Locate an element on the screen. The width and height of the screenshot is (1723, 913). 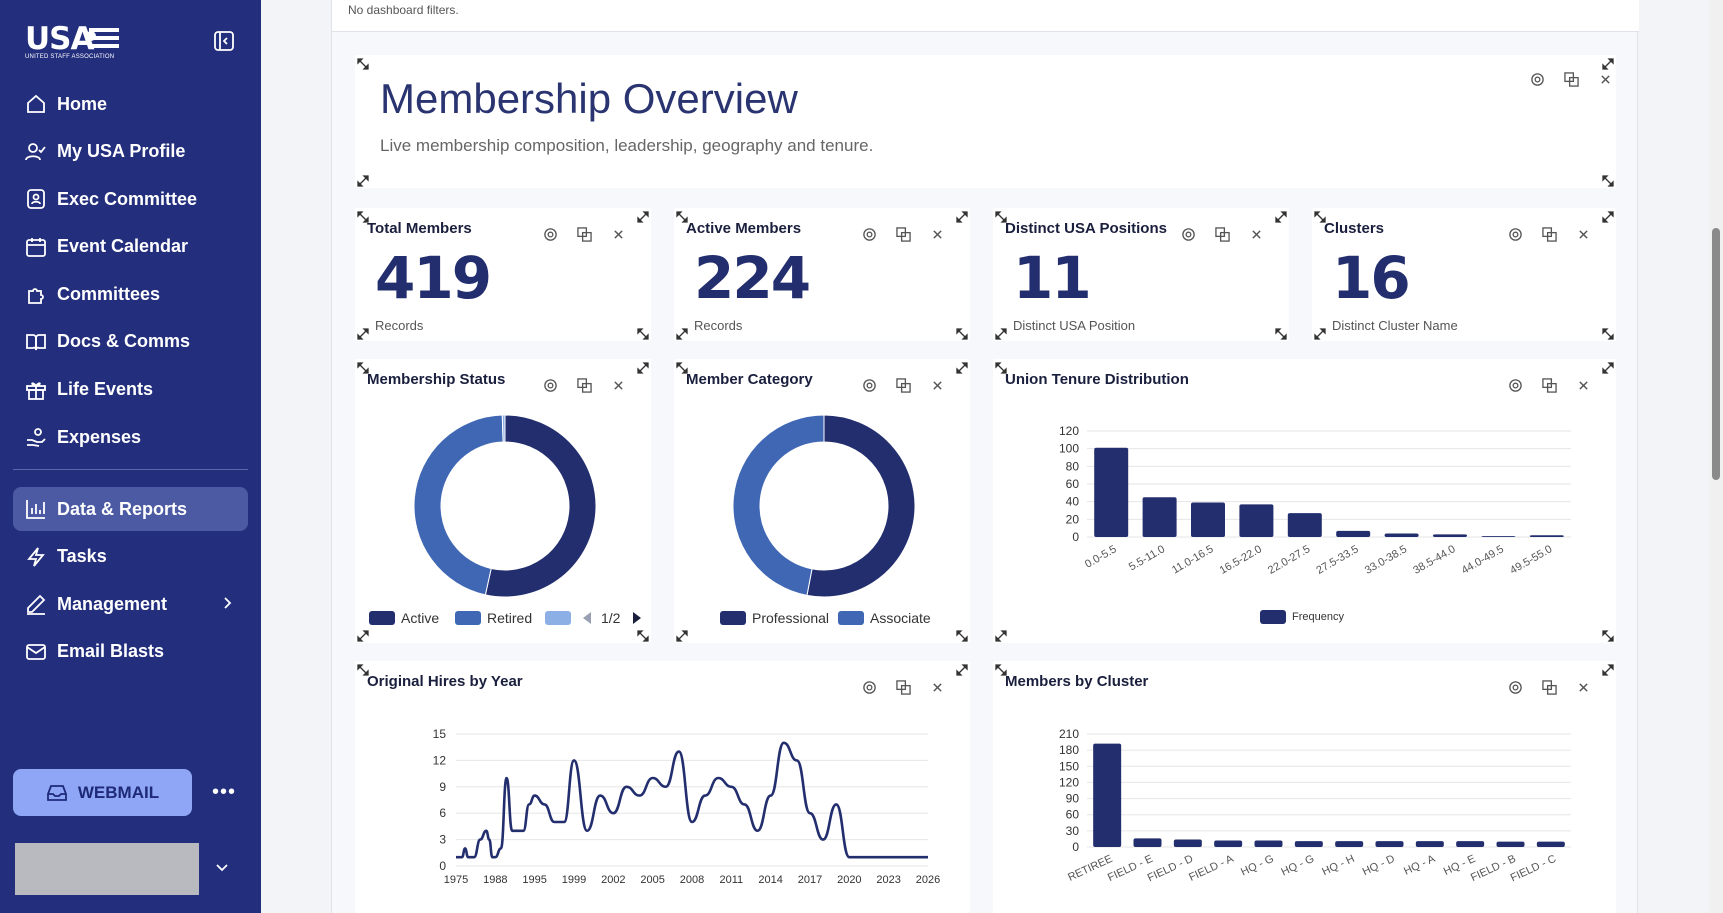
legend-prev-icon is located at coordinates (587, 618).